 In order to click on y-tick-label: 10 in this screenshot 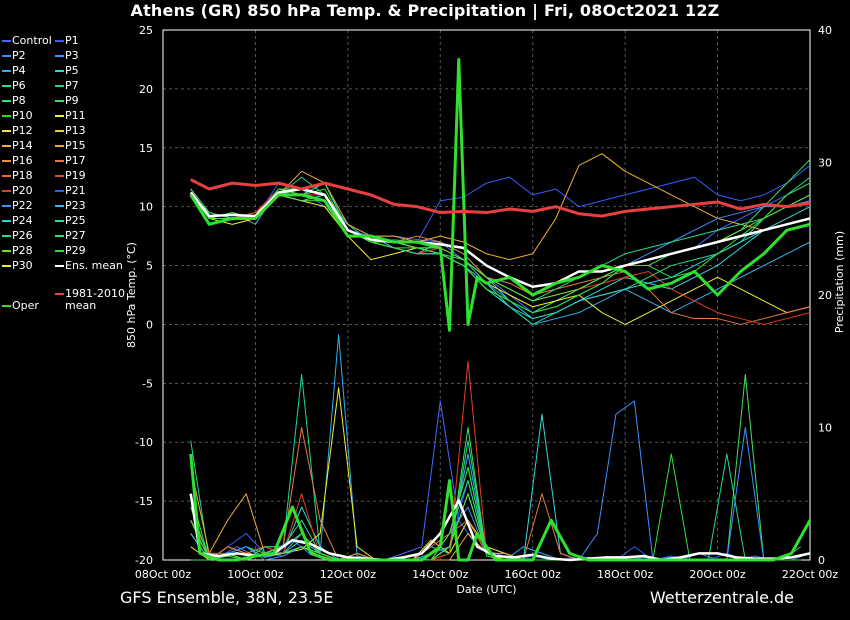, I will do `click(146, 207)`.